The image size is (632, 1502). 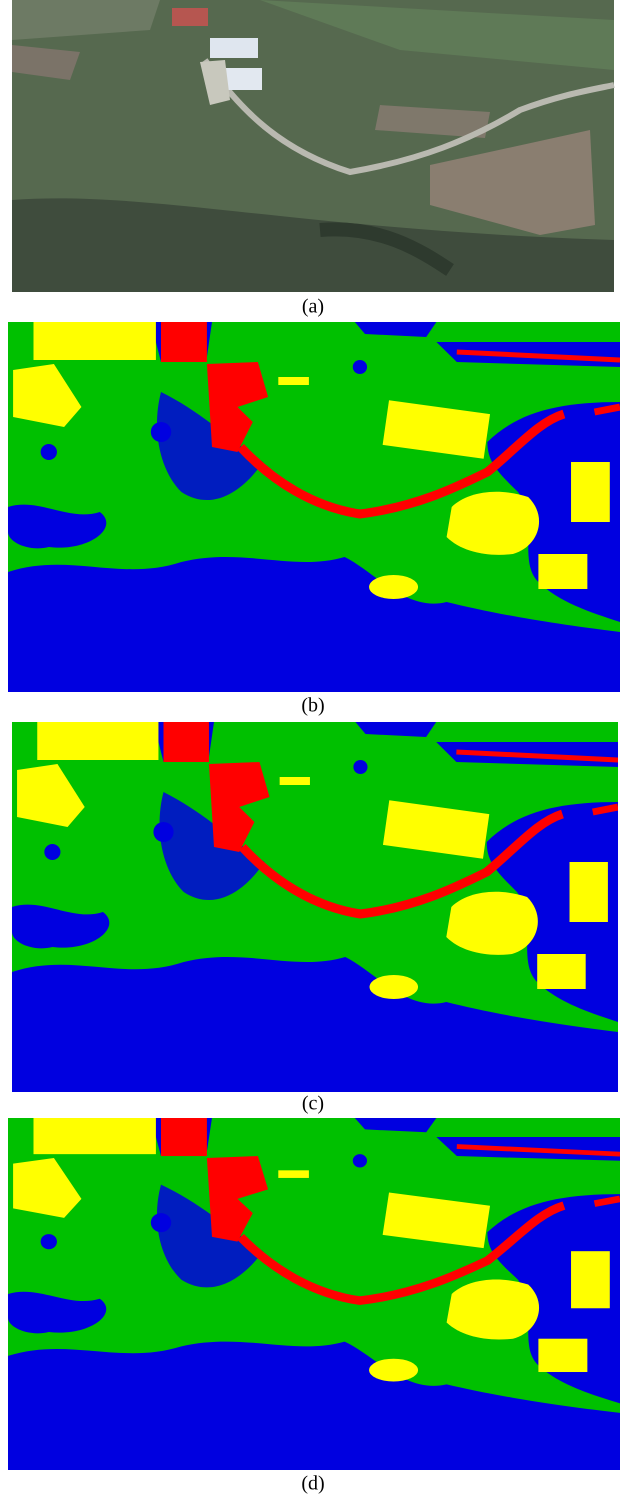 What do you see at coordinates (313, 1104) in the screenshot?
I see `panel-label: (c)` at bounding box center [313, 1104].